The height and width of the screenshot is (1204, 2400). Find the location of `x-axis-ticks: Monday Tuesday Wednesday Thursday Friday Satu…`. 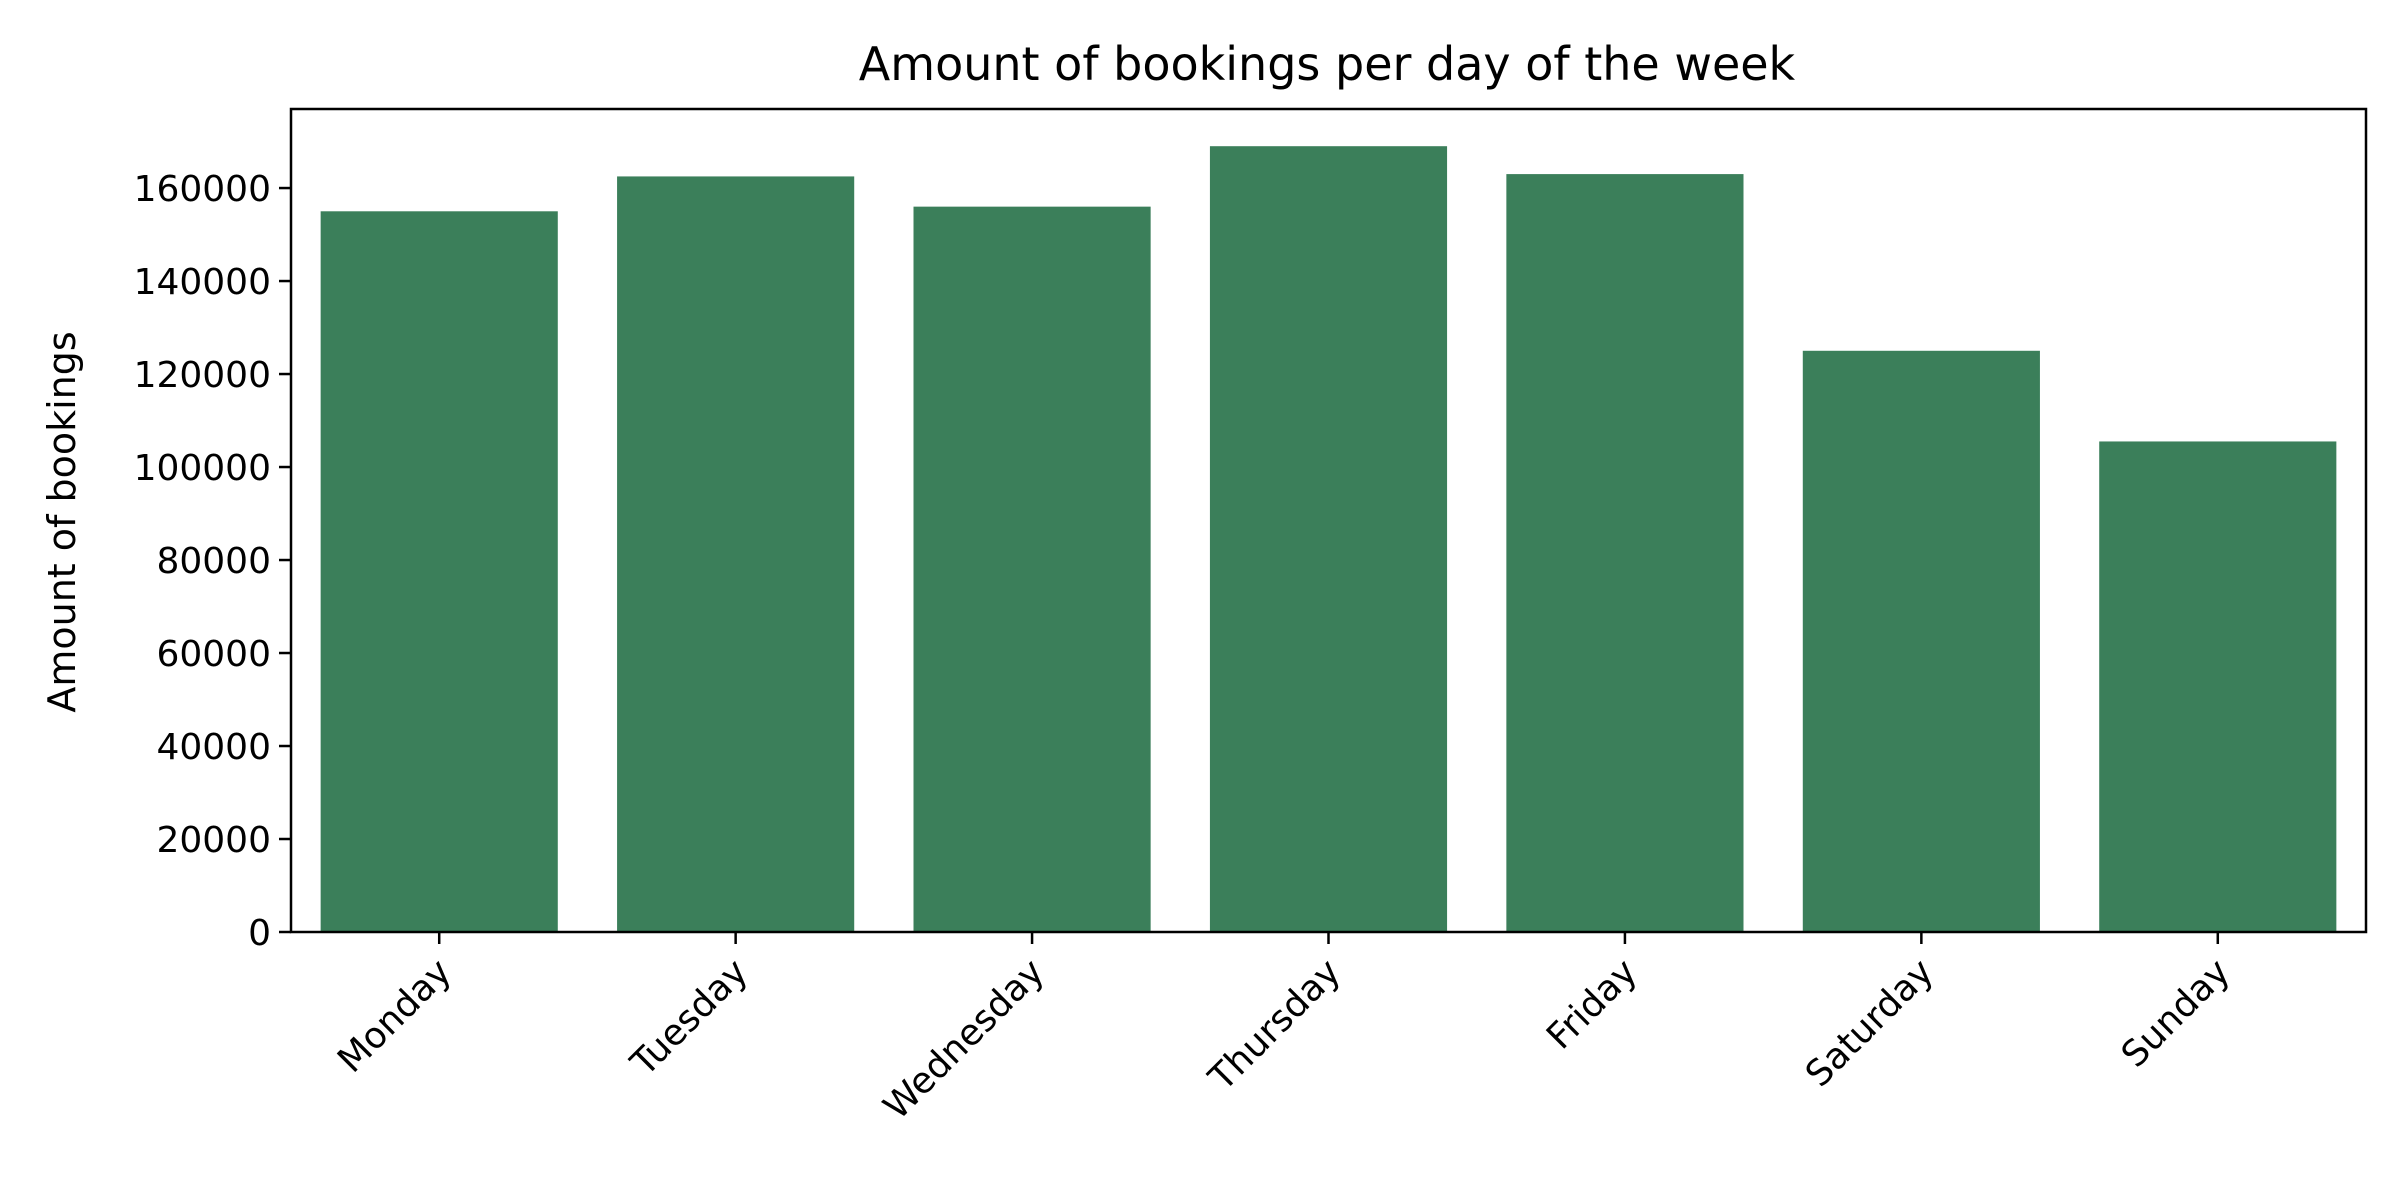

x-axis-ticks: Monday Tuesday Wednesday Thursday Friday Satu… is located at coordinates (1284, 1030).